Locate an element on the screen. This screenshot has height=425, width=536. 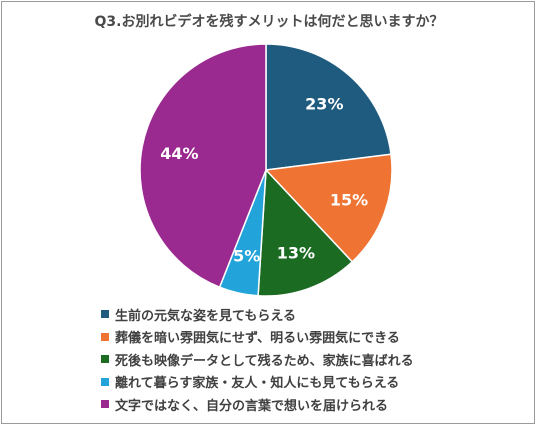
legend-item-2: 死後も映像データとして残るため、家族に喜ばれる is located at coordinates (257, 359).